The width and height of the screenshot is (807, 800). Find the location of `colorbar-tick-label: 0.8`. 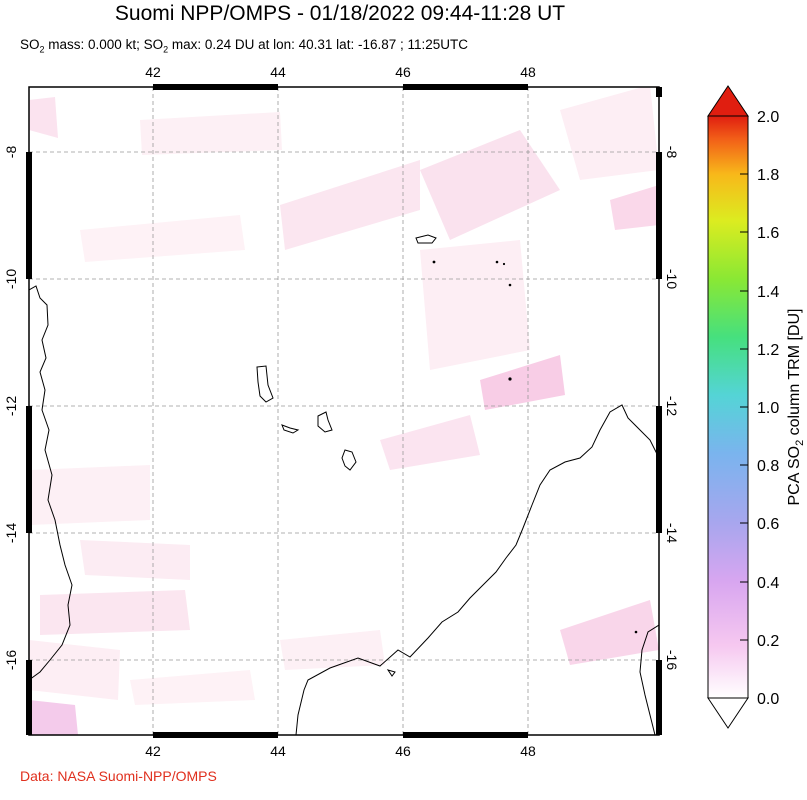

colorbar-tick-label: 0.8 is located at coordinates (768, 466).